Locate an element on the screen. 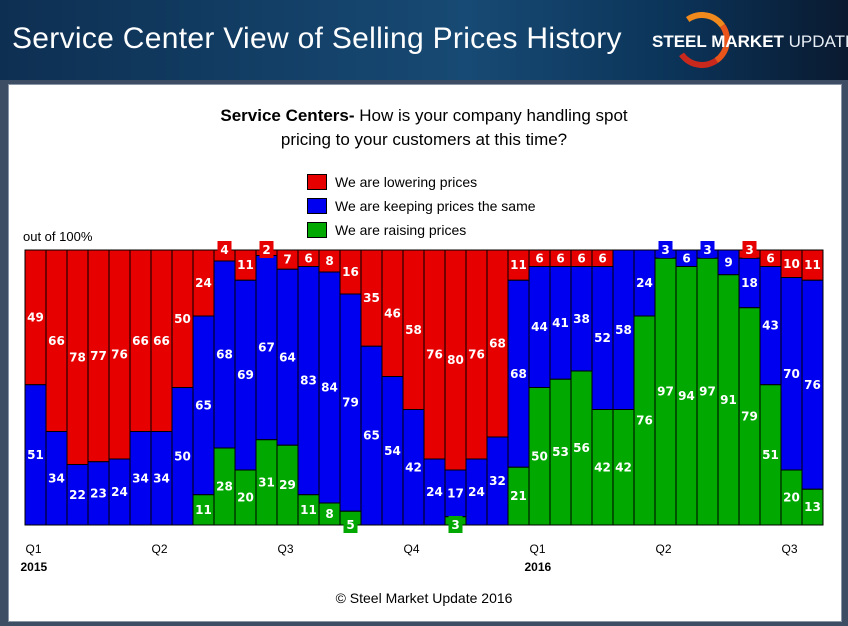 The image size is (848, 626). legend-label-raising: We are raising prices is located at coordinates (401, 230).